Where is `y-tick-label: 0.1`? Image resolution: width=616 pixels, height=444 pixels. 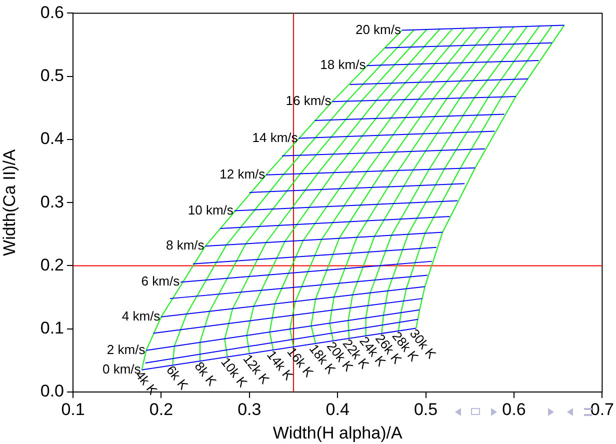
y-tick-label: 0.1 is located at coordinates (52, 328).